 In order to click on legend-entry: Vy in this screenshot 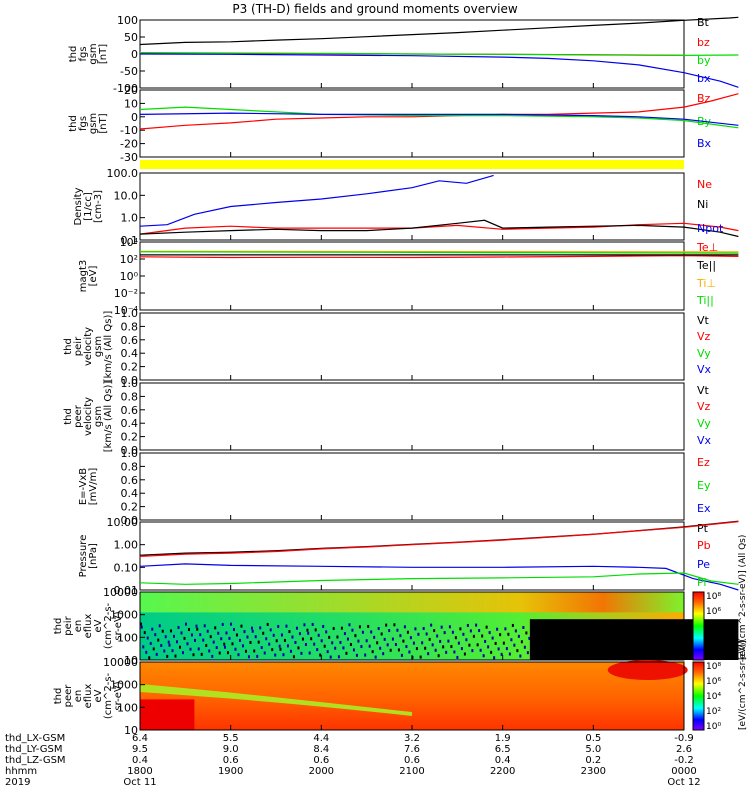, I will do `click(704, 423)`.